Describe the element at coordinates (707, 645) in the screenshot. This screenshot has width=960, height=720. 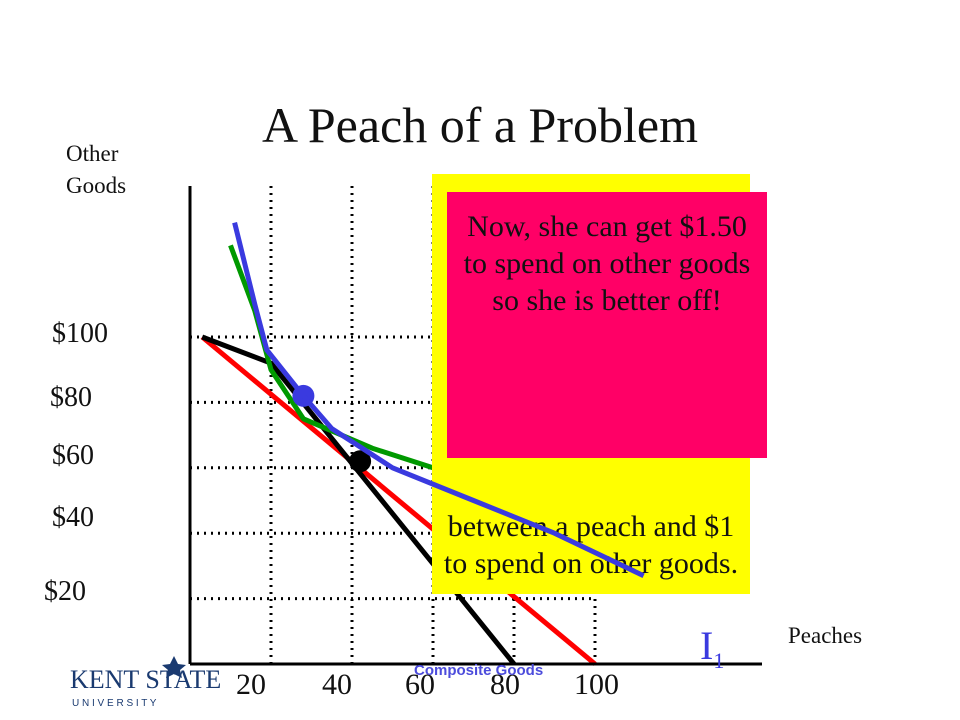
I see `curve-label-letter: I` at that location.